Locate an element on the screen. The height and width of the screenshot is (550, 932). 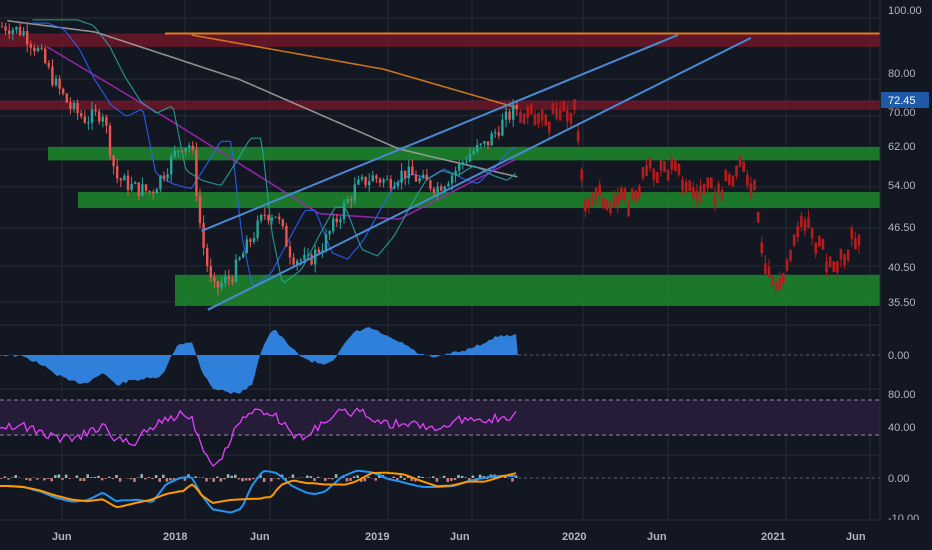
time-axis-bg is located at coordinates (466, 535).